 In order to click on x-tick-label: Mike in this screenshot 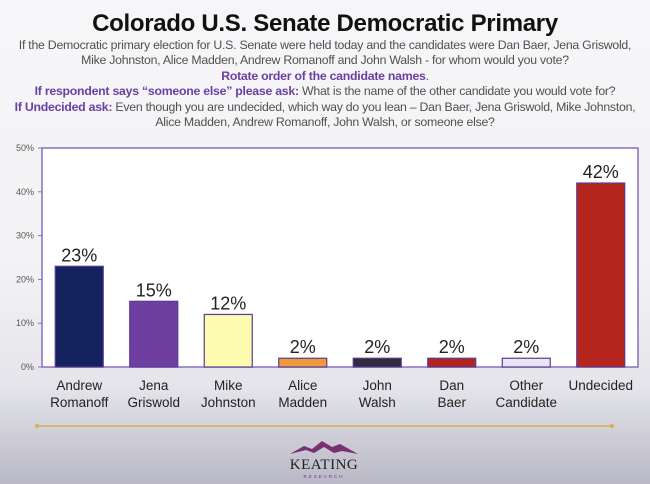, I will do `click(228, 385)`.